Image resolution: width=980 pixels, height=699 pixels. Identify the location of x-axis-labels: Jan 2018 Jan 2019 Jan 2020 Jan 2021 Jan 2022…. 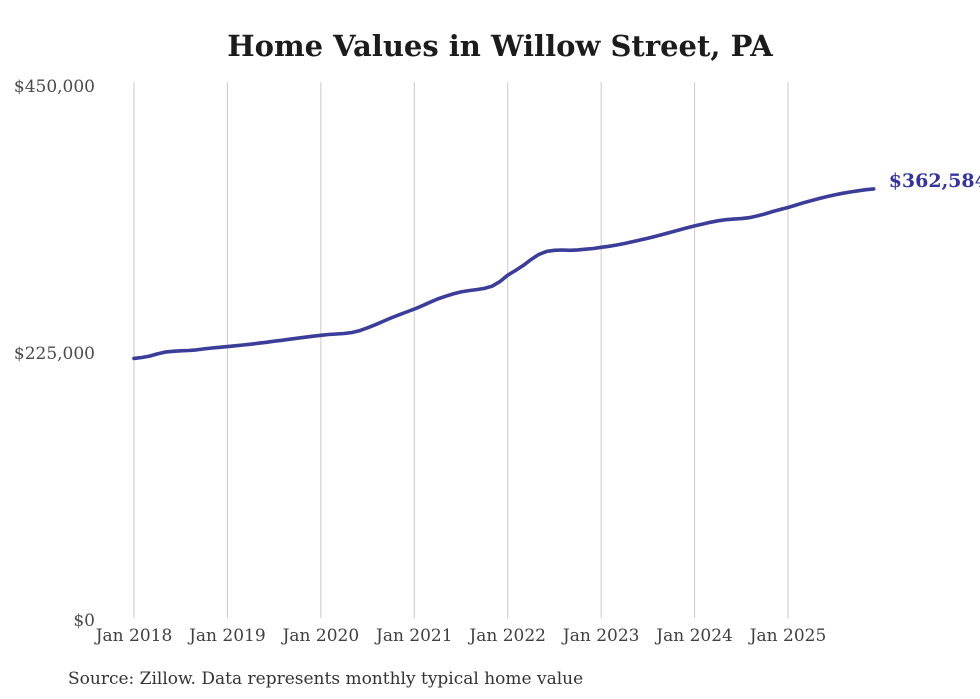
(460, 636).